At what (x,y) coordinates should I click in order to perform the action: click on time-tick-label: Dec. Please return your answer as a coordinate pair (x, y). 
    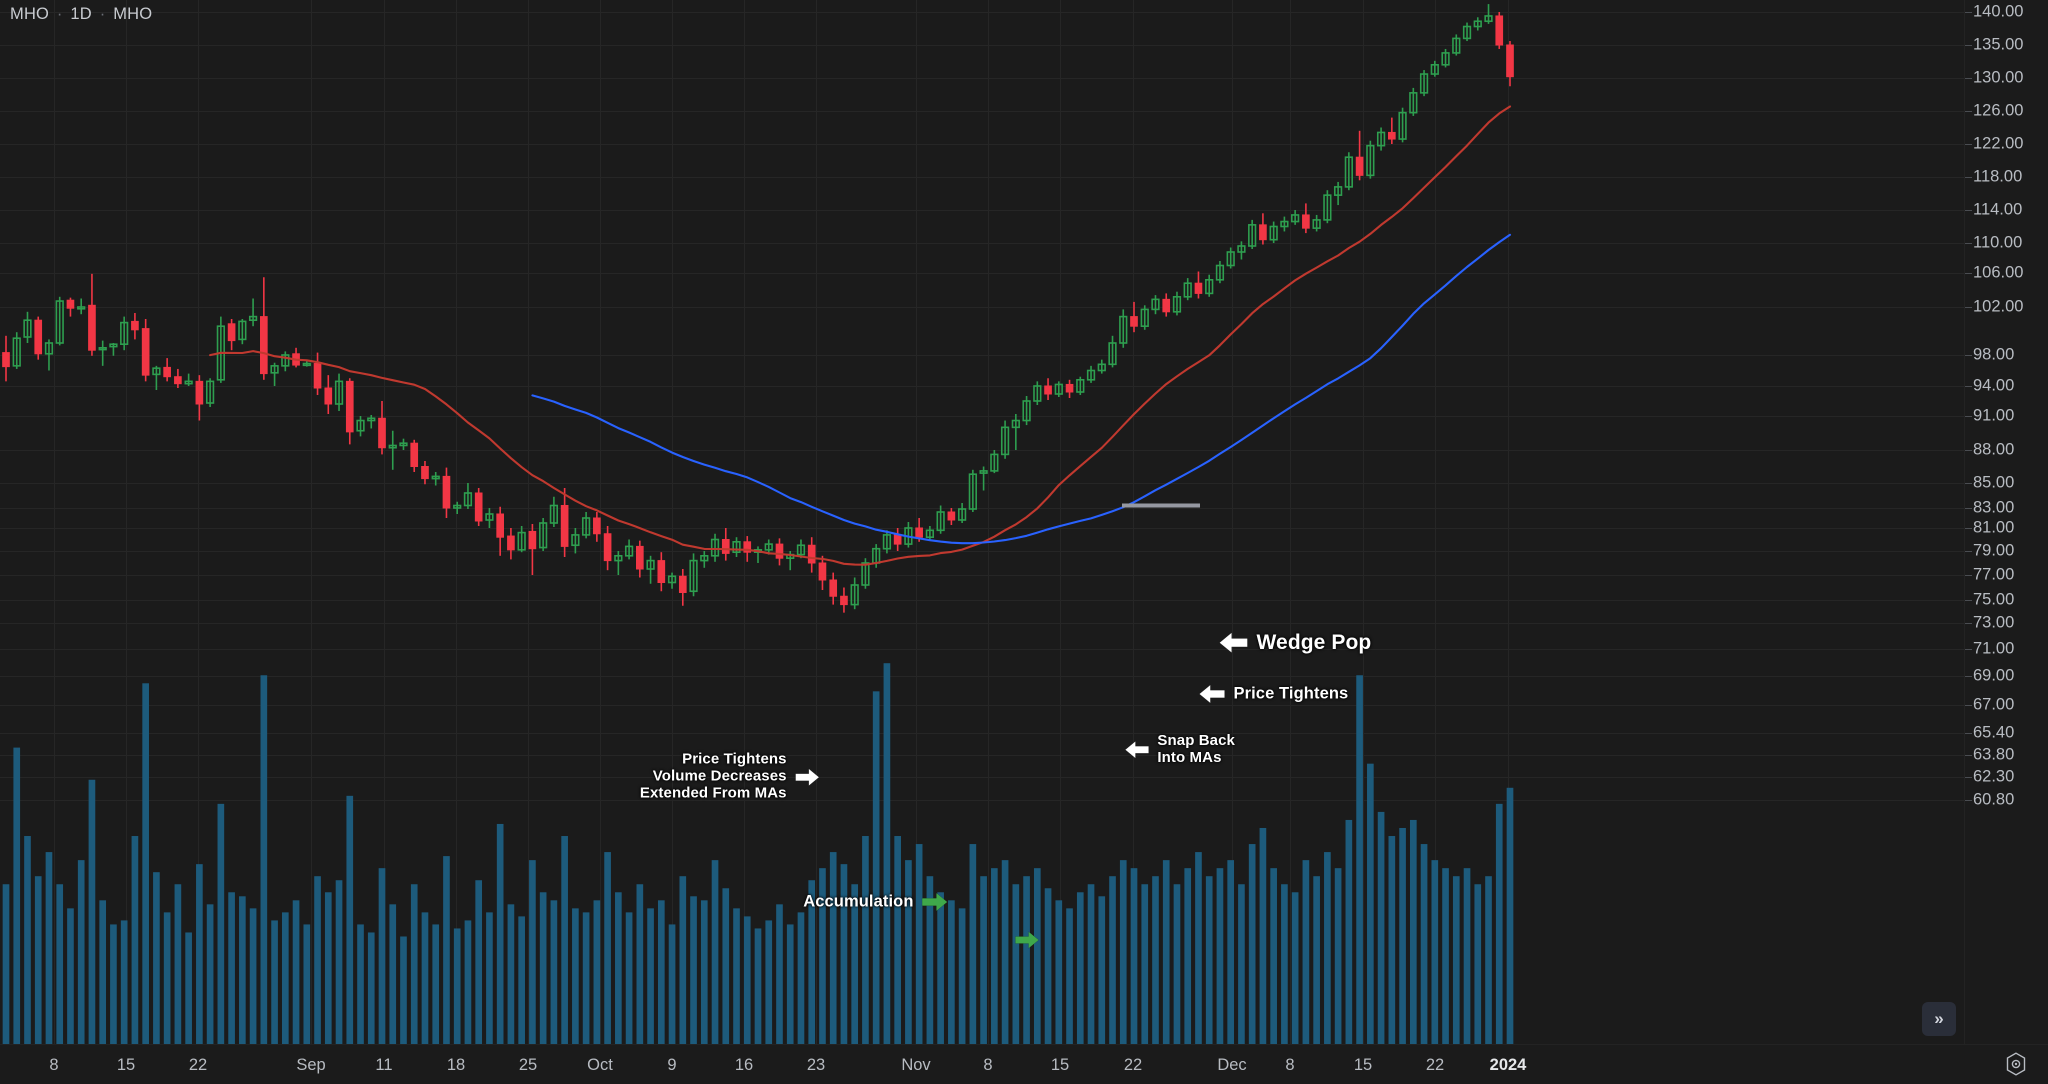
    Looking at the image, I should click on (1232, 1065).